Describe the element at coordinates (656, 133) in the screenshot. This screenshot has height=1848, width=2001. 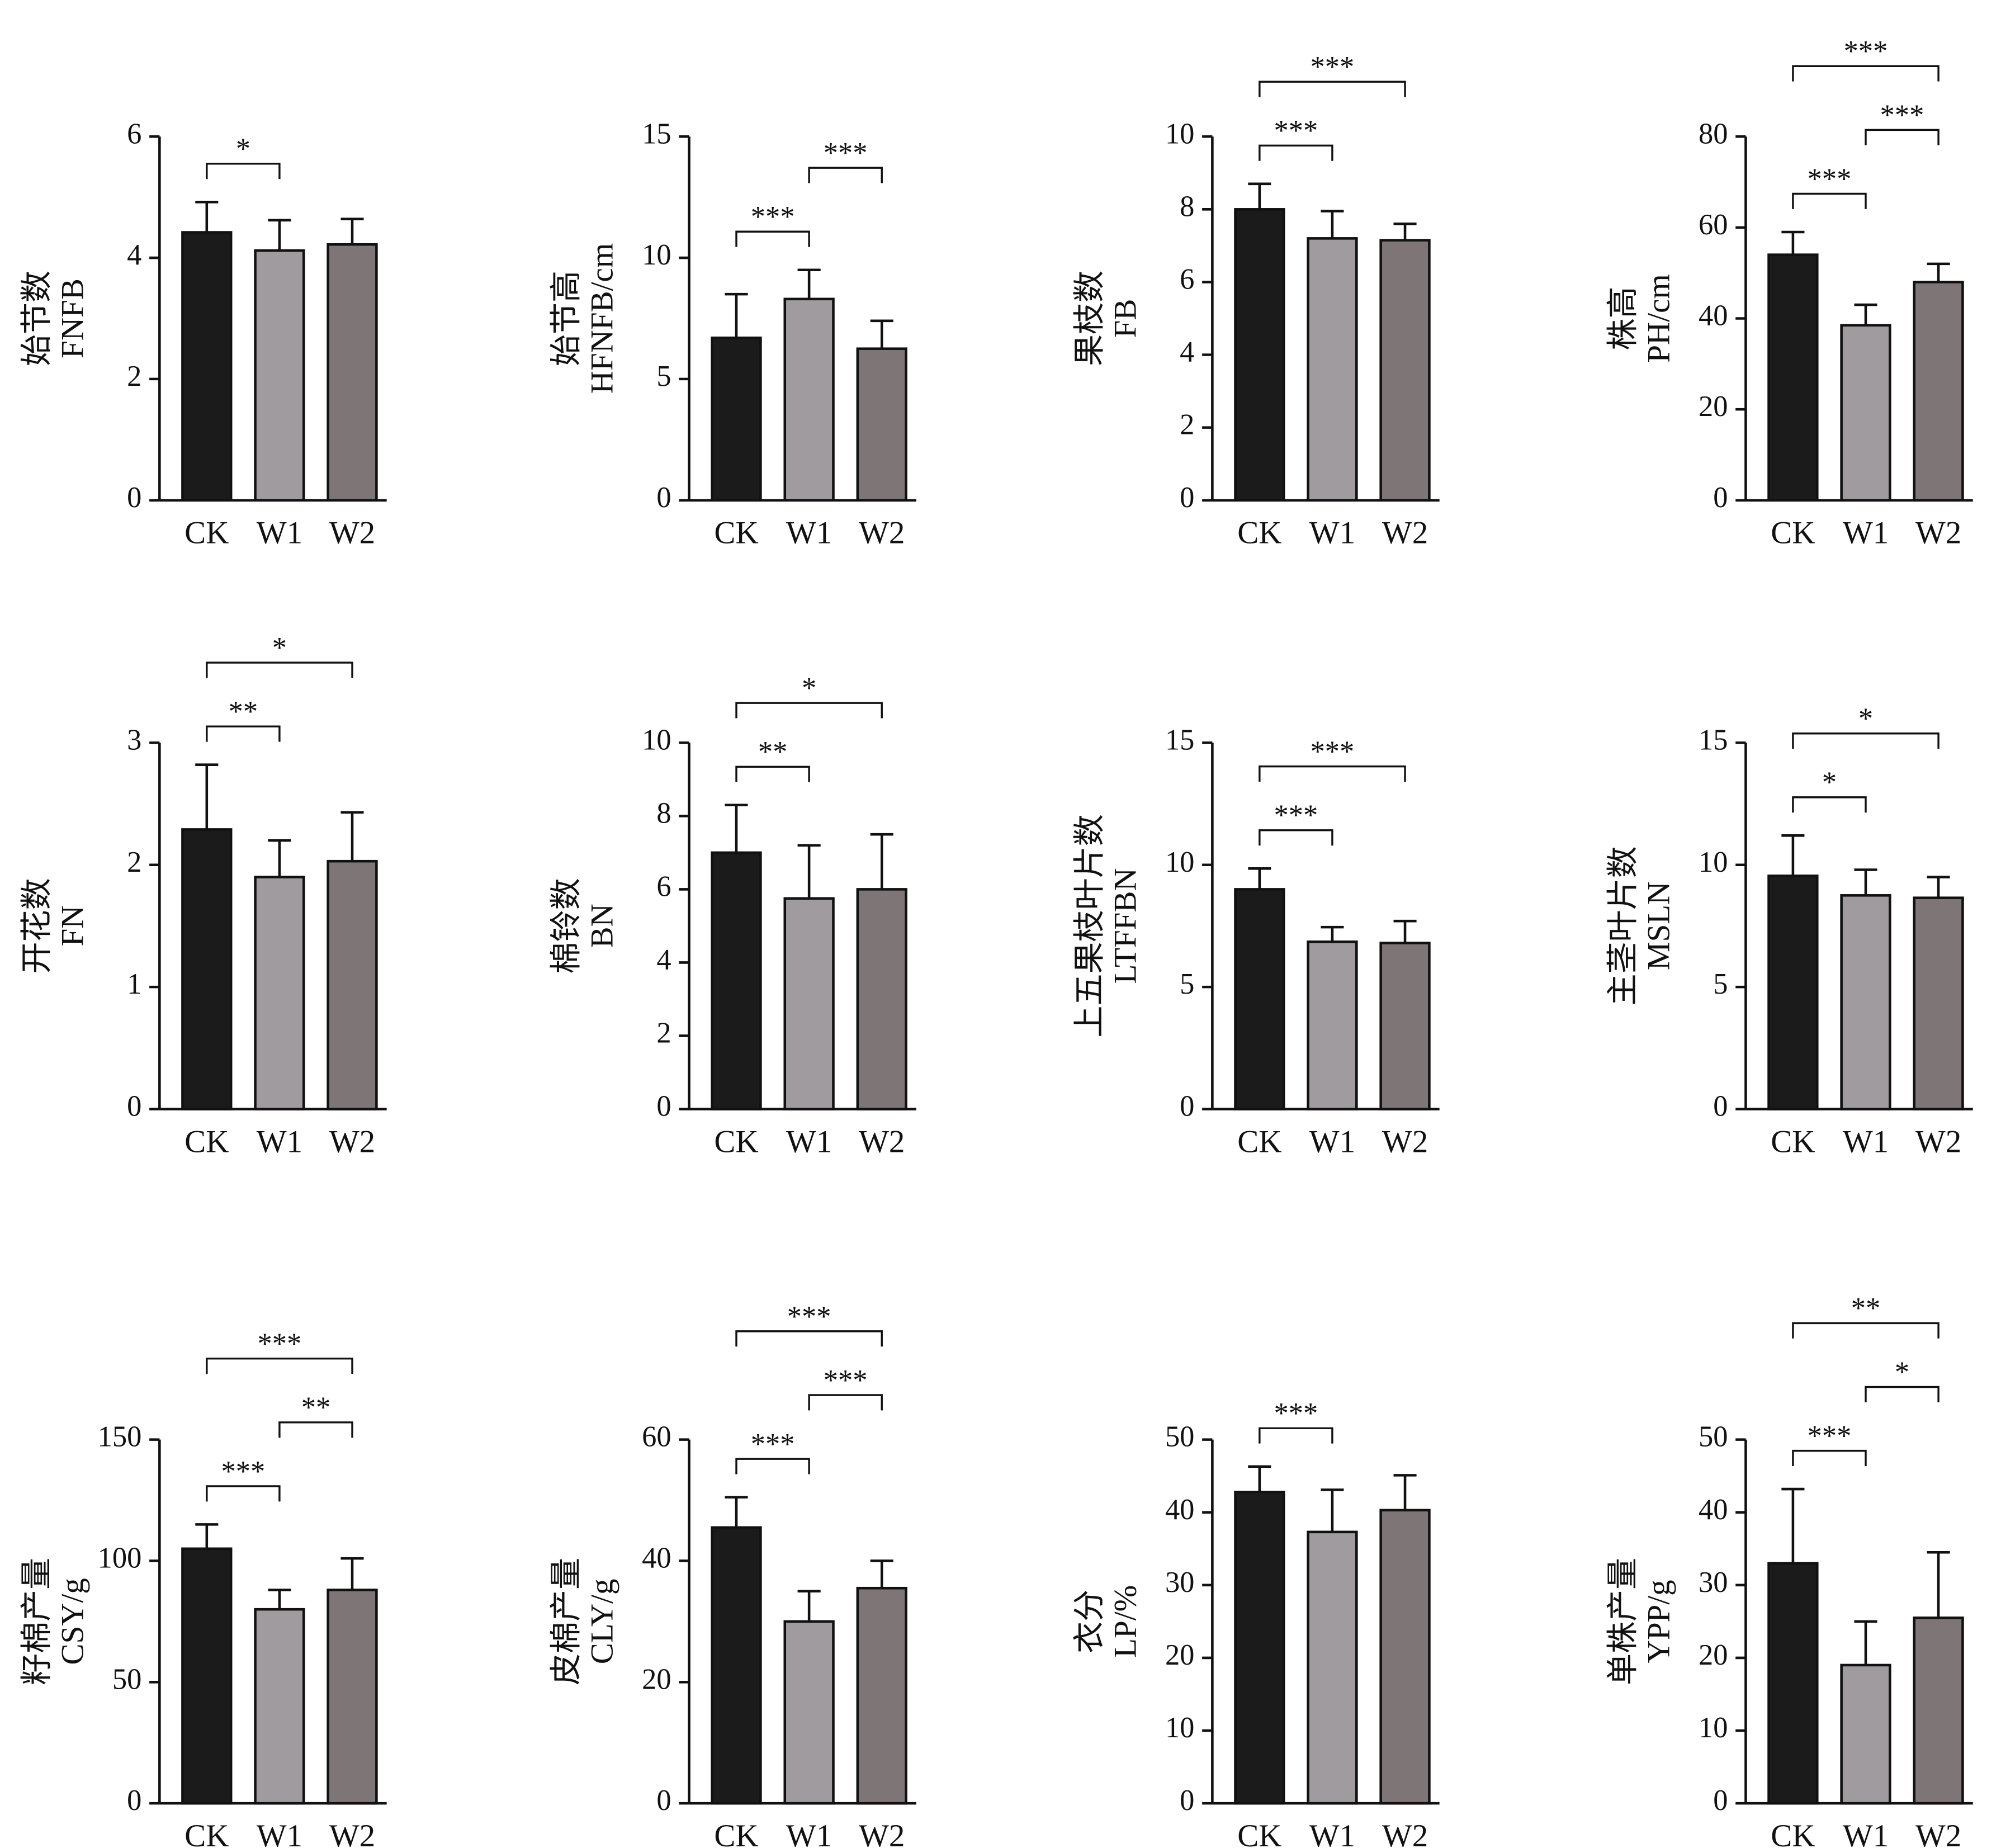
I see `y-tick-label: 15` at that location.